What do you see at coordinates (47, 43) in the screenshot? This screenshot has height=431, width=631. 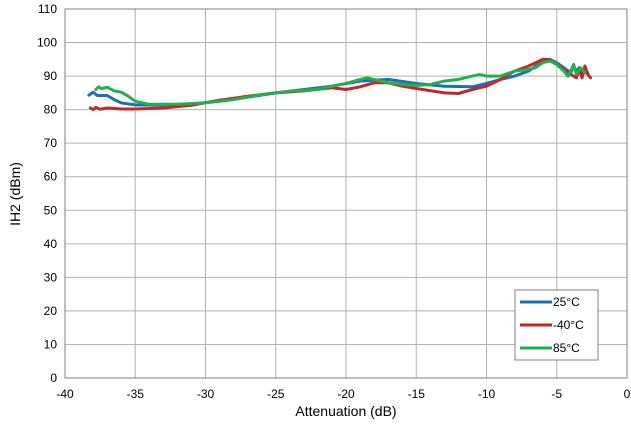 I see `y-tick-label: 100` at bounding box center [47, 43].